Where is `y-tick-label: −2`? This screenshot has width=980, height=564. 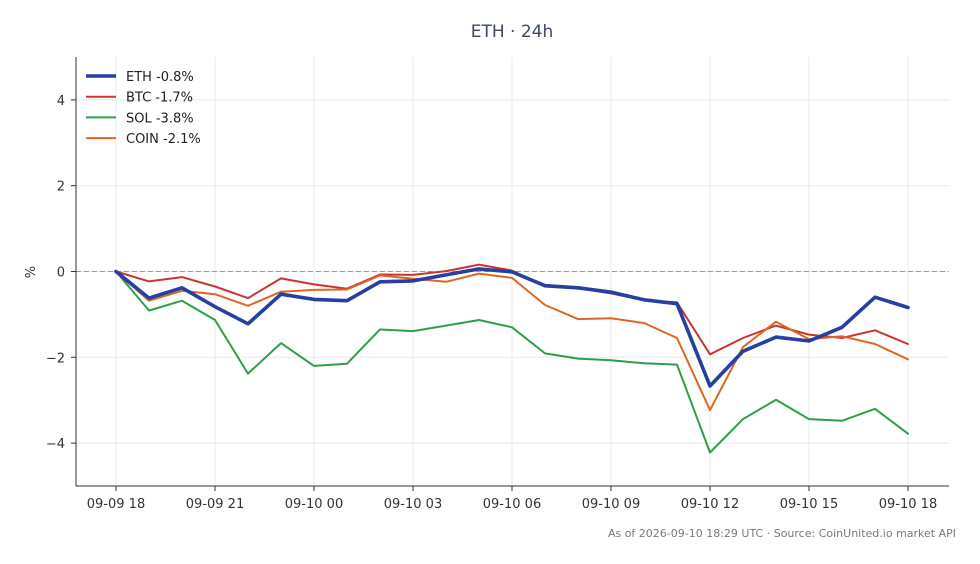 y-tick-label: −2 is located at coordinates (55, 358).